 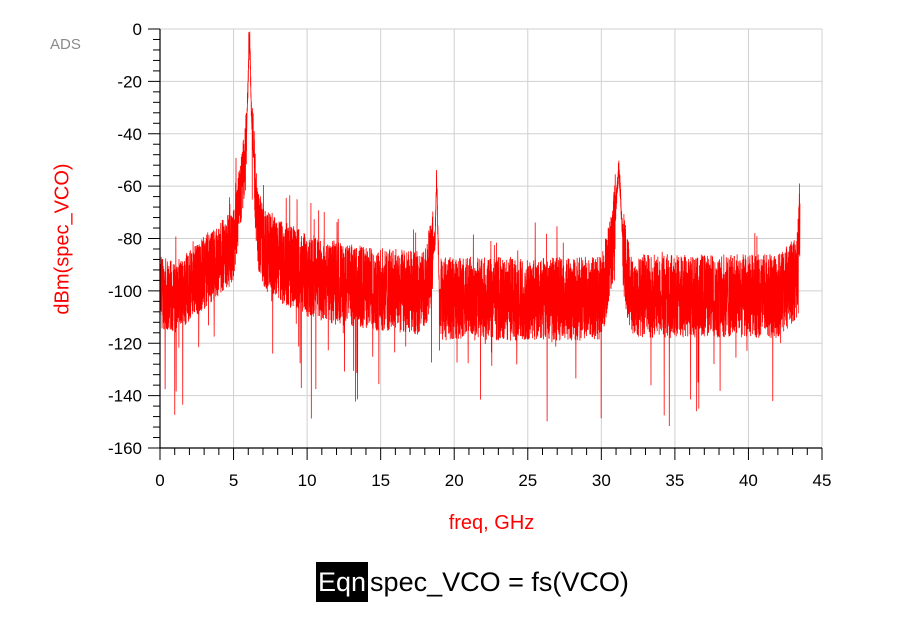 What do you see at coordinates (674, 480) in the screenshot?
I see `x-tick-label: 35` at bounding box center [674, 480].